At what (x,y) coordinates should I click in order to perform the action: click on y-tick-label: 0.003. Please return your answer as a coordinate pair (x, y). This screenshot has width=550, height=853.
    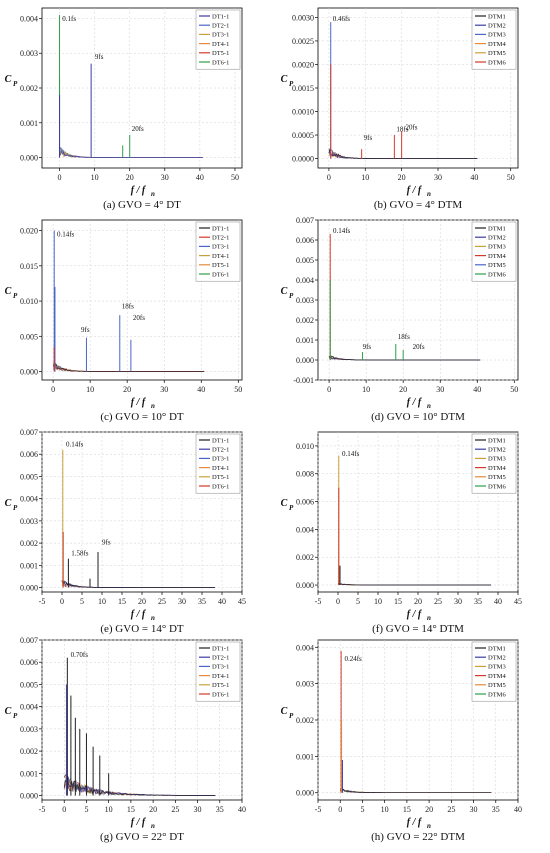
    Looking at the image, I should click on (305, 300).